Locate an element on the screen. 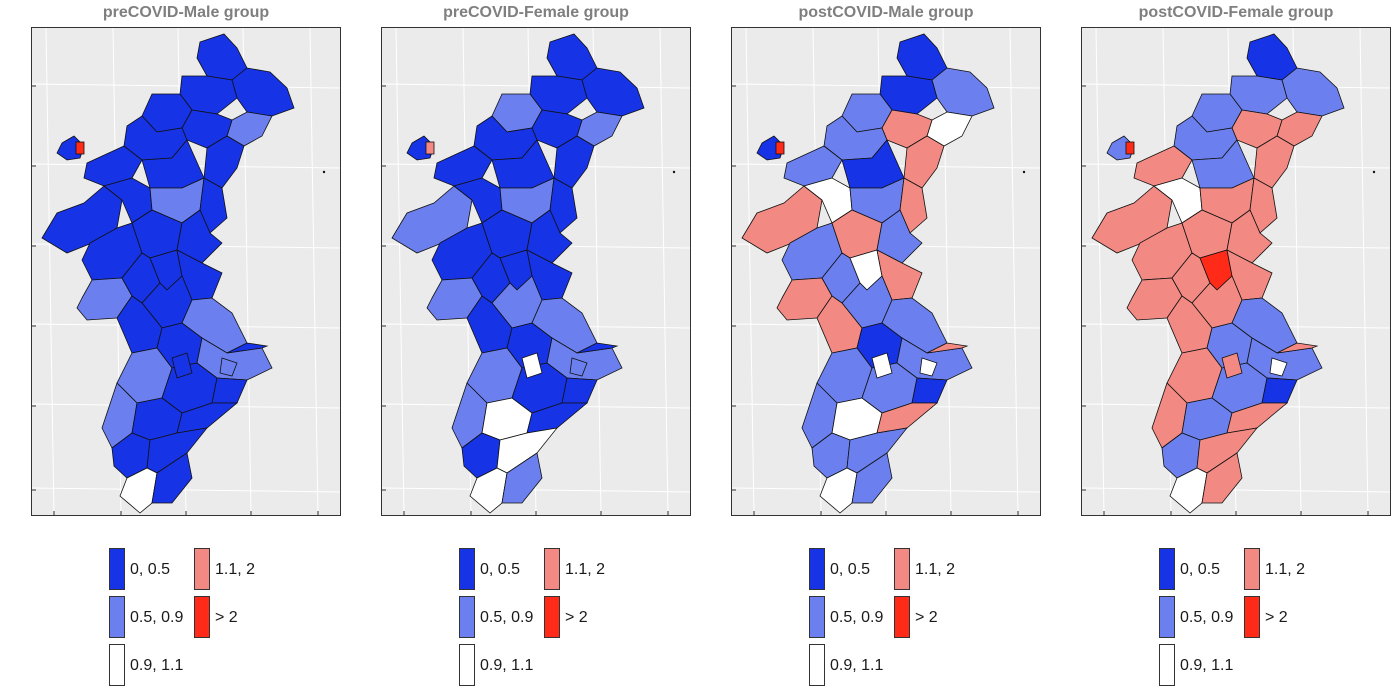 The height and width of the screenshot is (700, 1400). panel-title: postCOVID-Female group is located at coordinates (1236, 12).